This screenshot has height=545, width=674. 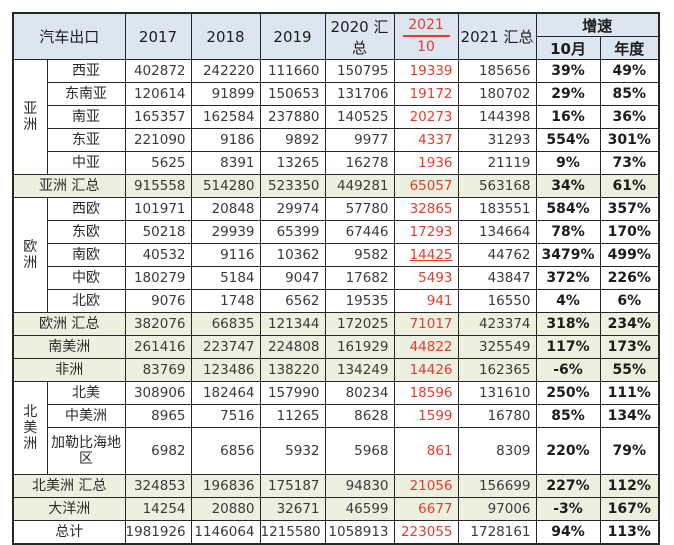 What do you see at coordinates (629, 370) in the screenshot?
I see `growth-year-cell: 55%` at bounding box center [629, 370].